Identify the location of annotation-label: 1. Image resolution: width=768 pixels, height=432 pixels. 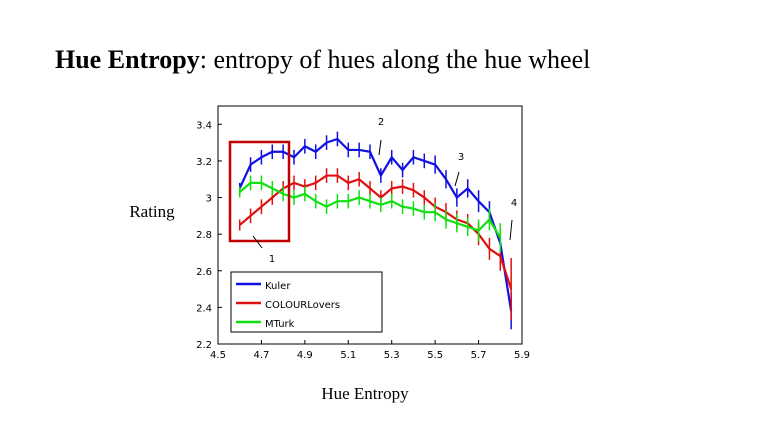
(272, 259).